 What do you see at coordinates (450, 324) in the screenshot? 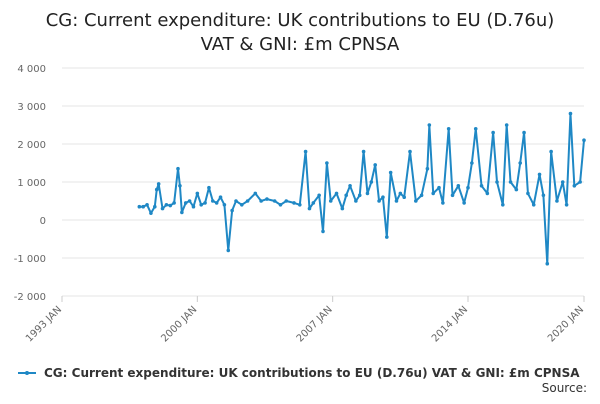
I see `x-tick-label: 2014 JAN` at bounding box center [450, 324].